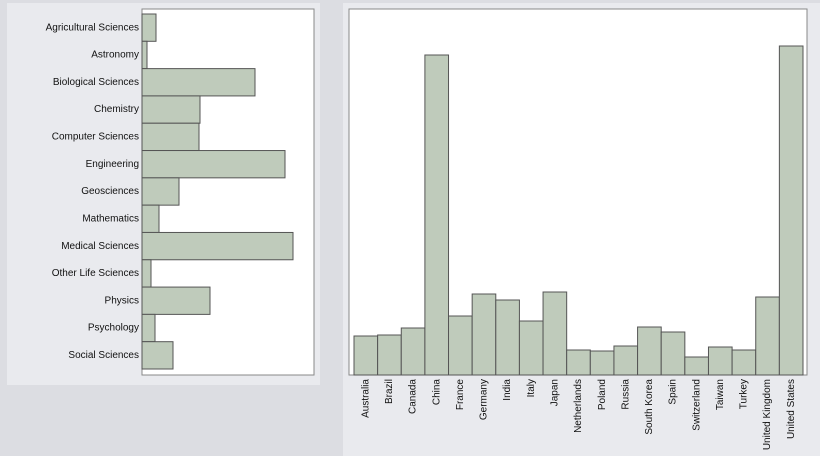  I want to click on x-tick-label: Spain, so click(673, 392).